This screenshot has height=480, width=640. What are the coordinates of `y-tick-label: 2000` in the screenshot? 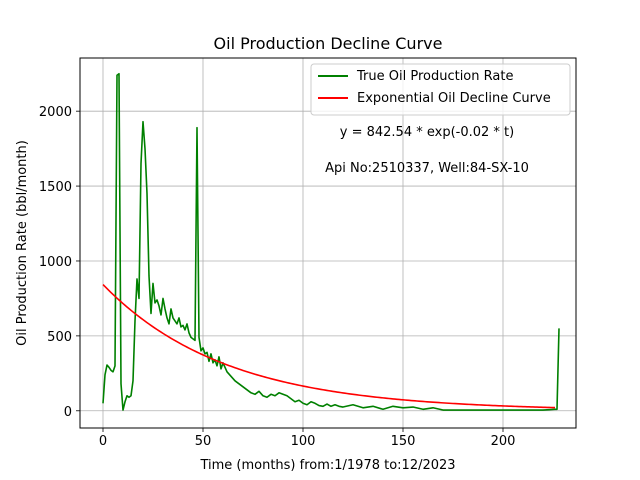 It's located at (55, 112).